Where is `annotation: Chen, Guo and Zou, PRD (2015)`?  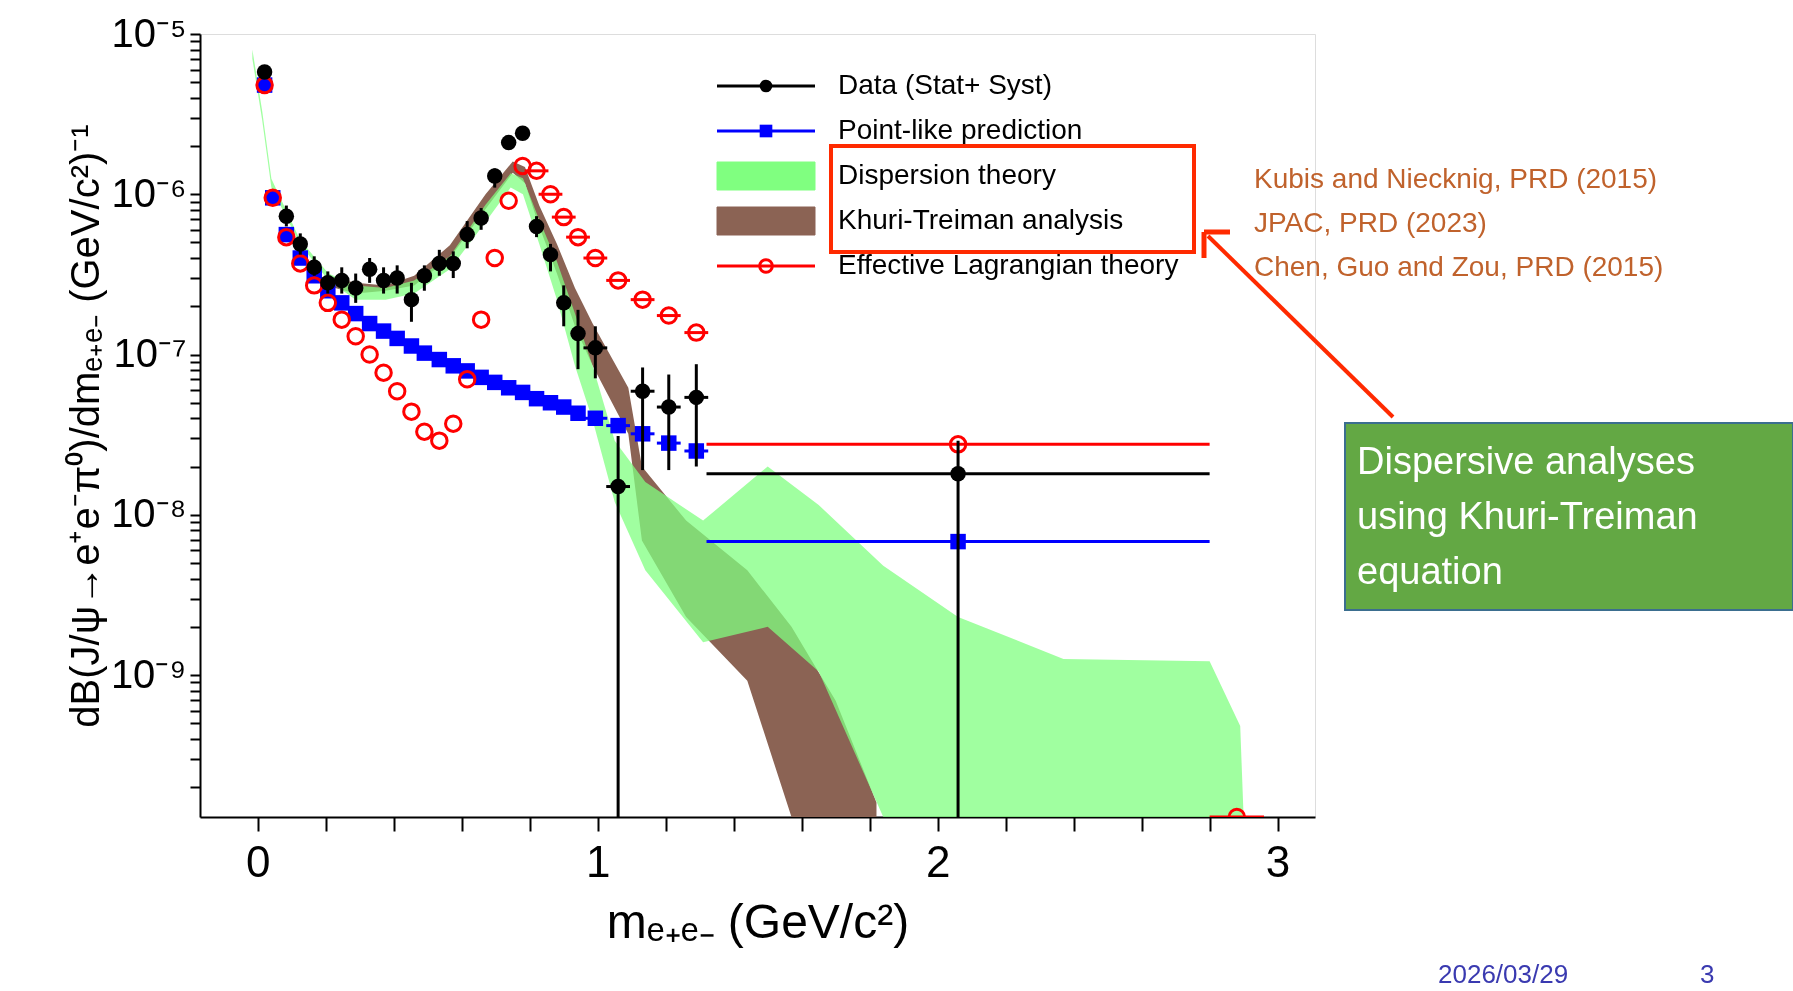 annotation: Chen, Guo and Zou, PRD (2015) is located at coordinates (1459, 266).